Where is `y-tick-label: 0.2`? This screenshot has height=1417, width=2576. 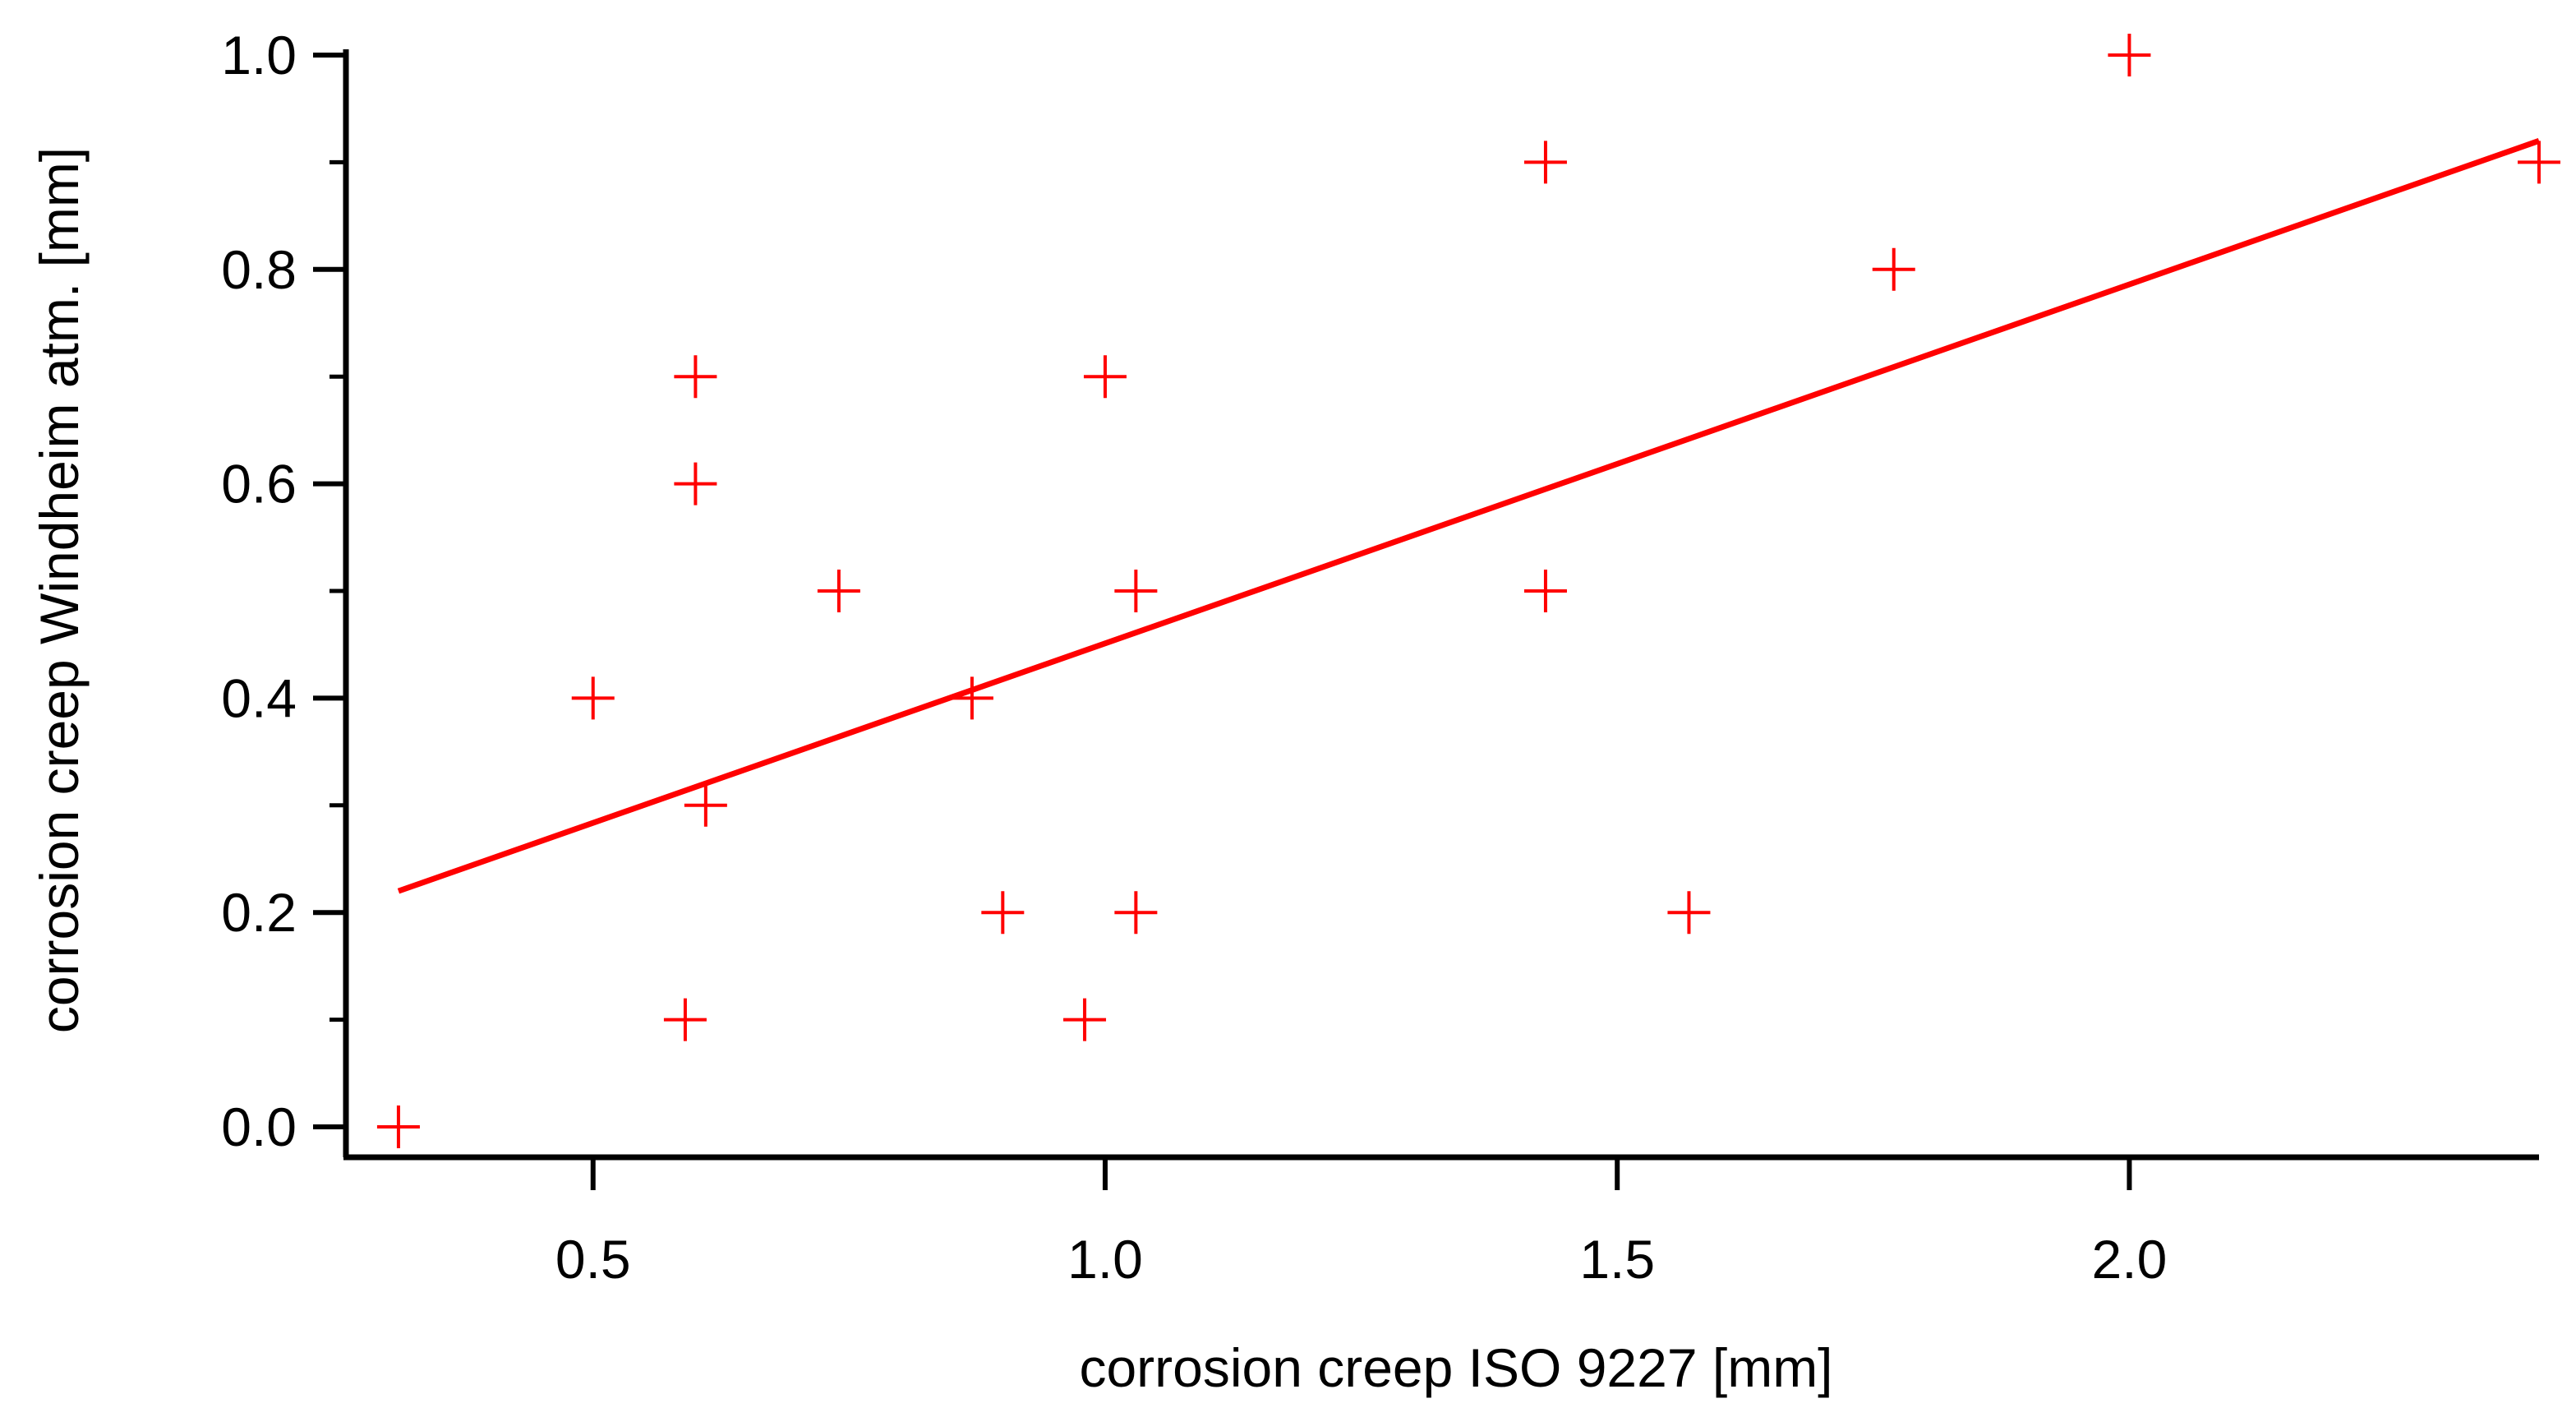 y-tick-label: 0.2 is located at coordinates (259, 913).